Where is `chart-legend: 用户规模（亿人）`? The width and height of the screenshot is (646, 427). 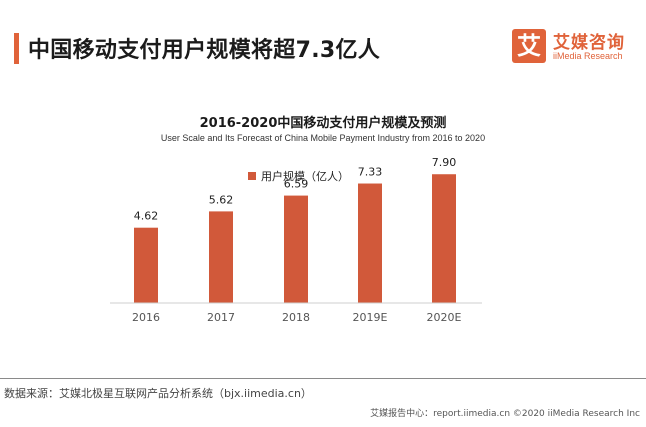
chart-legend: 用户规模（亿人） is located at coordinates (298, 176).